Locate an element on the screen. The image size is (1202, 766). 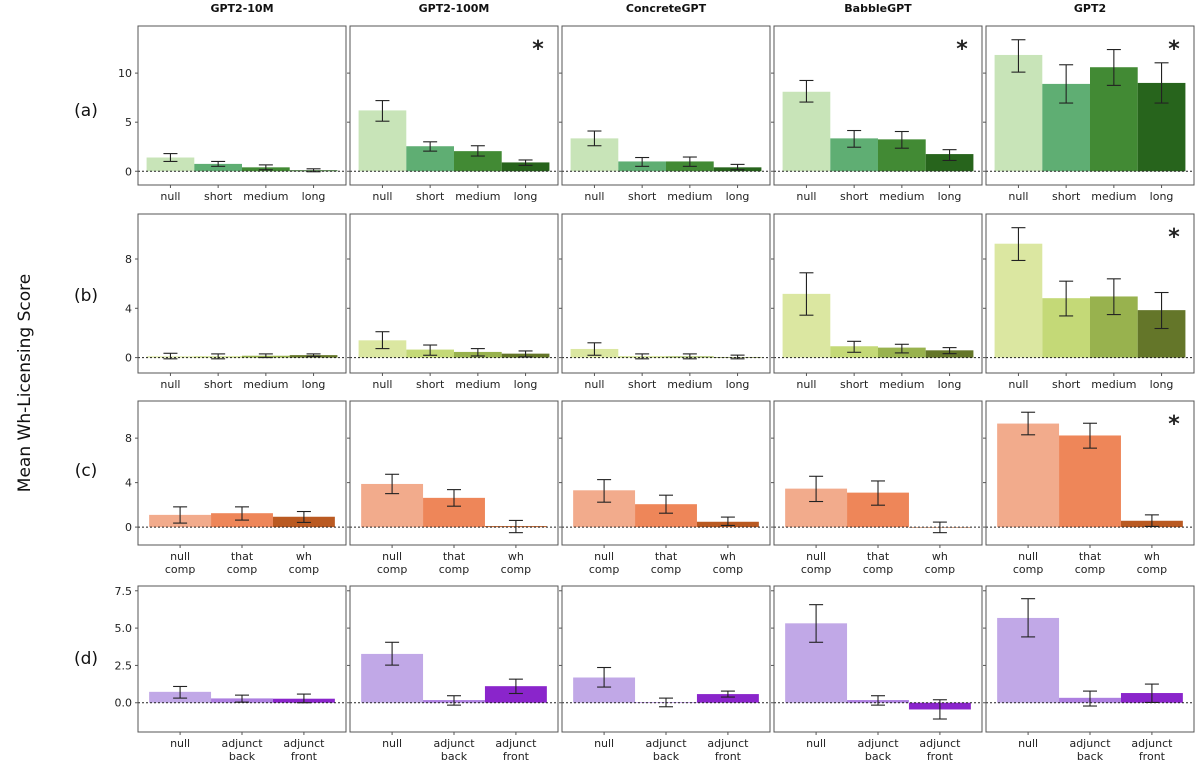
column-title-gpt2-10m: GPT2-10M is located at coordinates (242, 8).